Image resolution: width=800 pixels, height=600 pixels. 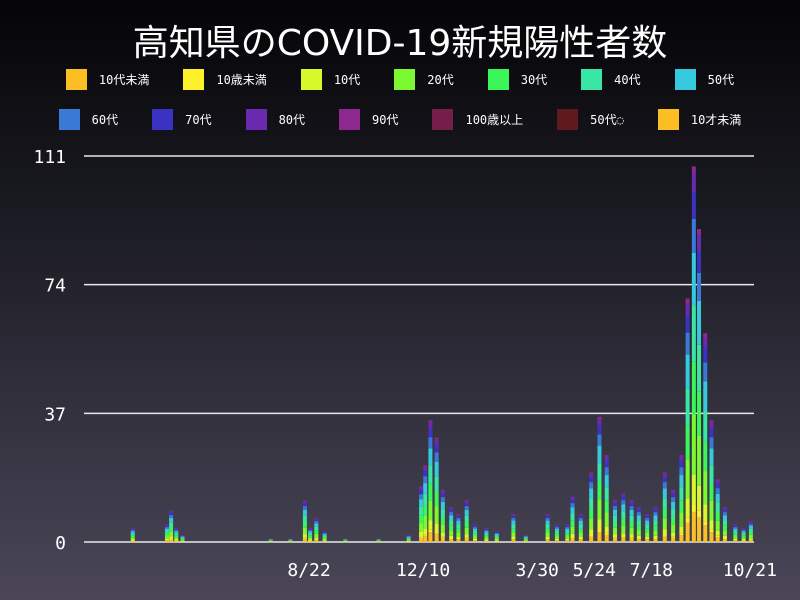 What do you see at coordinates (55, 414) in the screenshot?
I see `y-tick-label: 37` at bounding box center [55, 414].